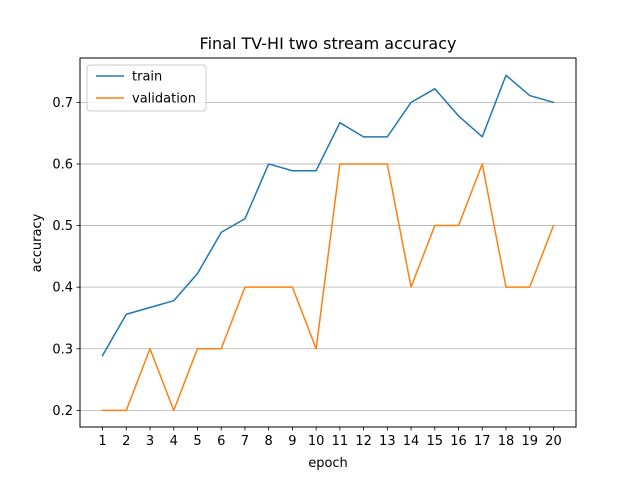 This screenshot has height=480, width=640. Describe the element at coordinates (197, 441) in the screenshot. I see `x-tick-label: 5` at that location.